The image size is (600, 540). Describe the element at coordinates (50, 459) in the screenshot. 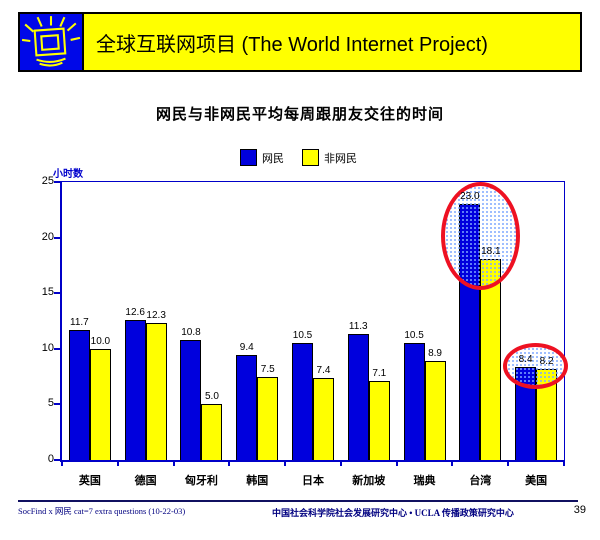

I see `y-axis-tick-0: 0` at that location.